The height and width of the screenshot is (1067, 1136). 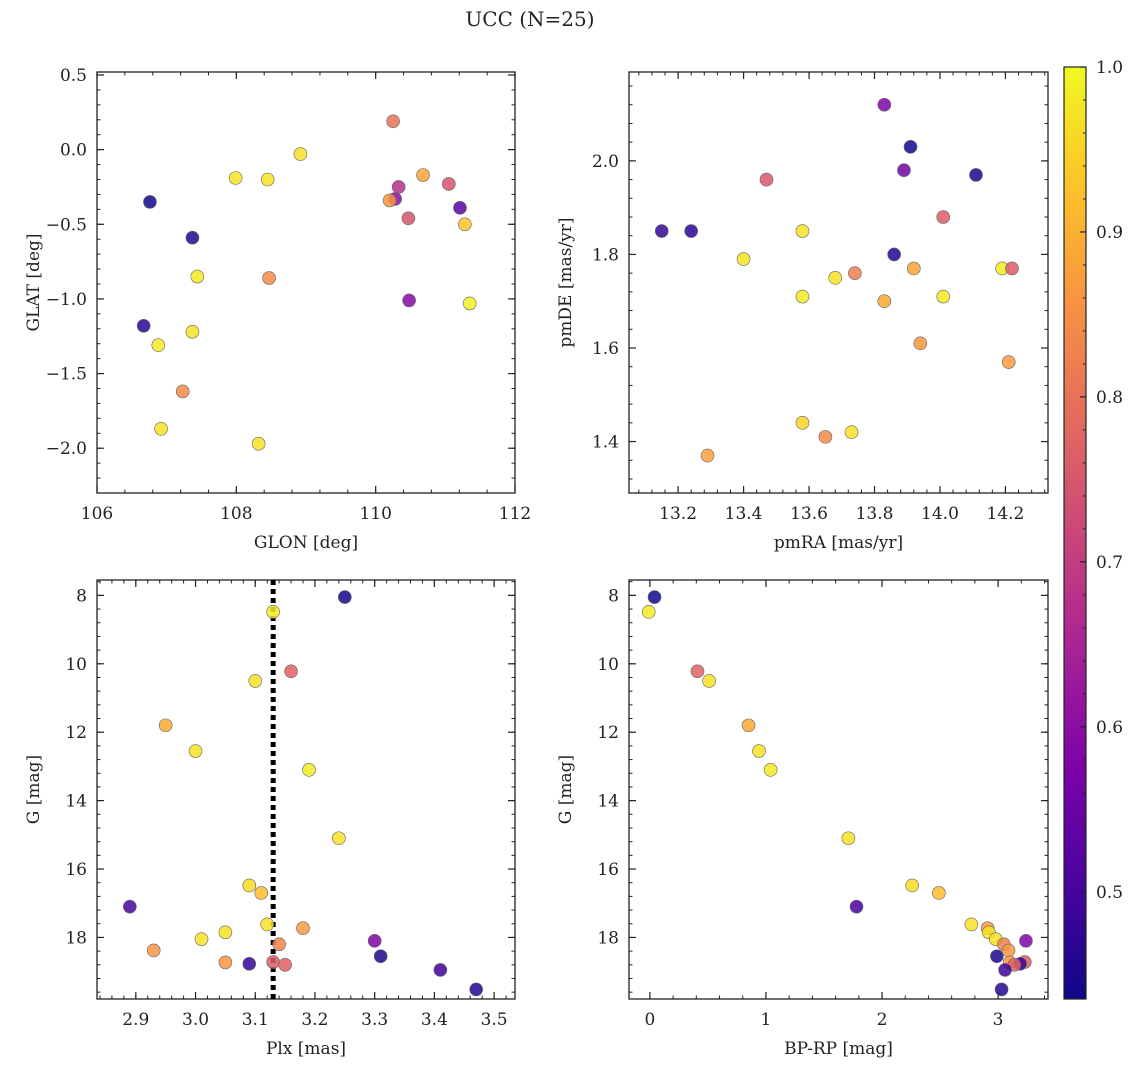 I want to click on colorbar-tick-label: 0.8, so click(x=1109, y=398).